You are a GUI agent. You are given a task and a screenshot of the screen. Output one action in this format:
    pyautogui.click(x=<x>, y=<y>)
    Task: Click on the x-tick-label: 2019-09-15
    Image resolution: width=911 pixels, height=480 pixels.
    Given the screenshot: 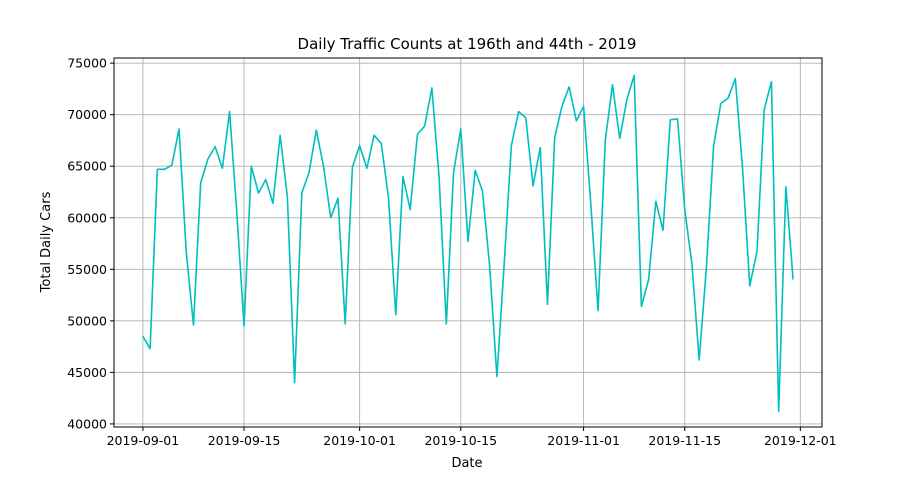 What is the action you would take?
    pyautogui.click(x=244, y=440)
    